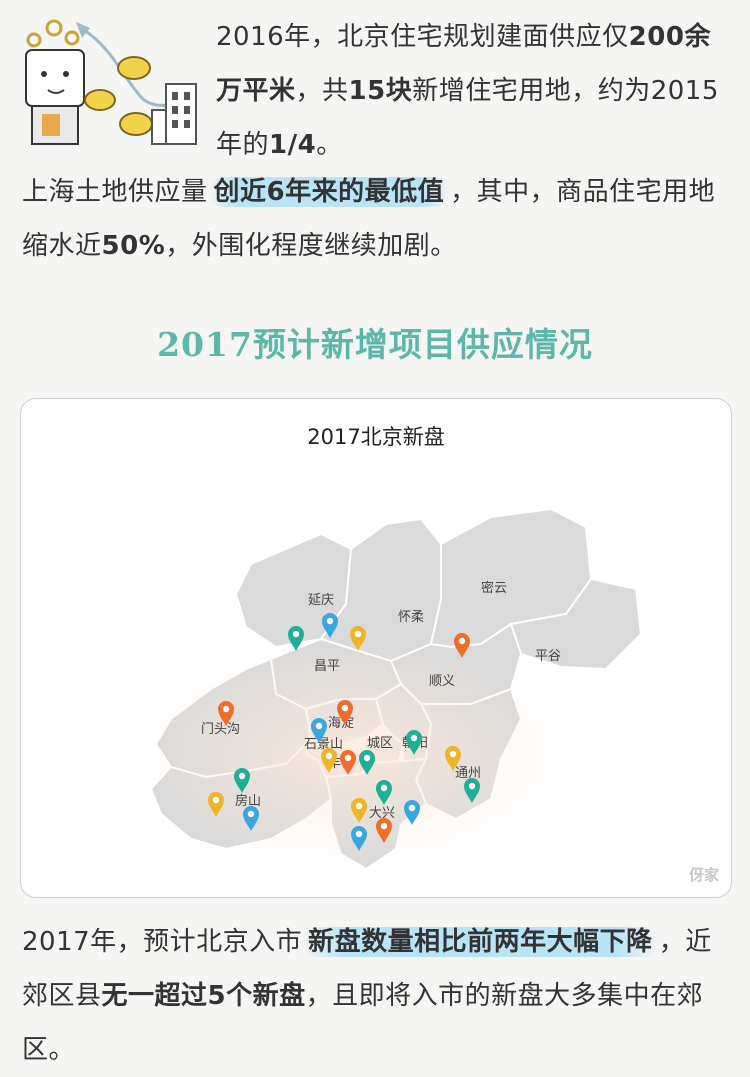  I want to click on para2-text-3: ，外围化程度继续加剧。, so click(311, 246).